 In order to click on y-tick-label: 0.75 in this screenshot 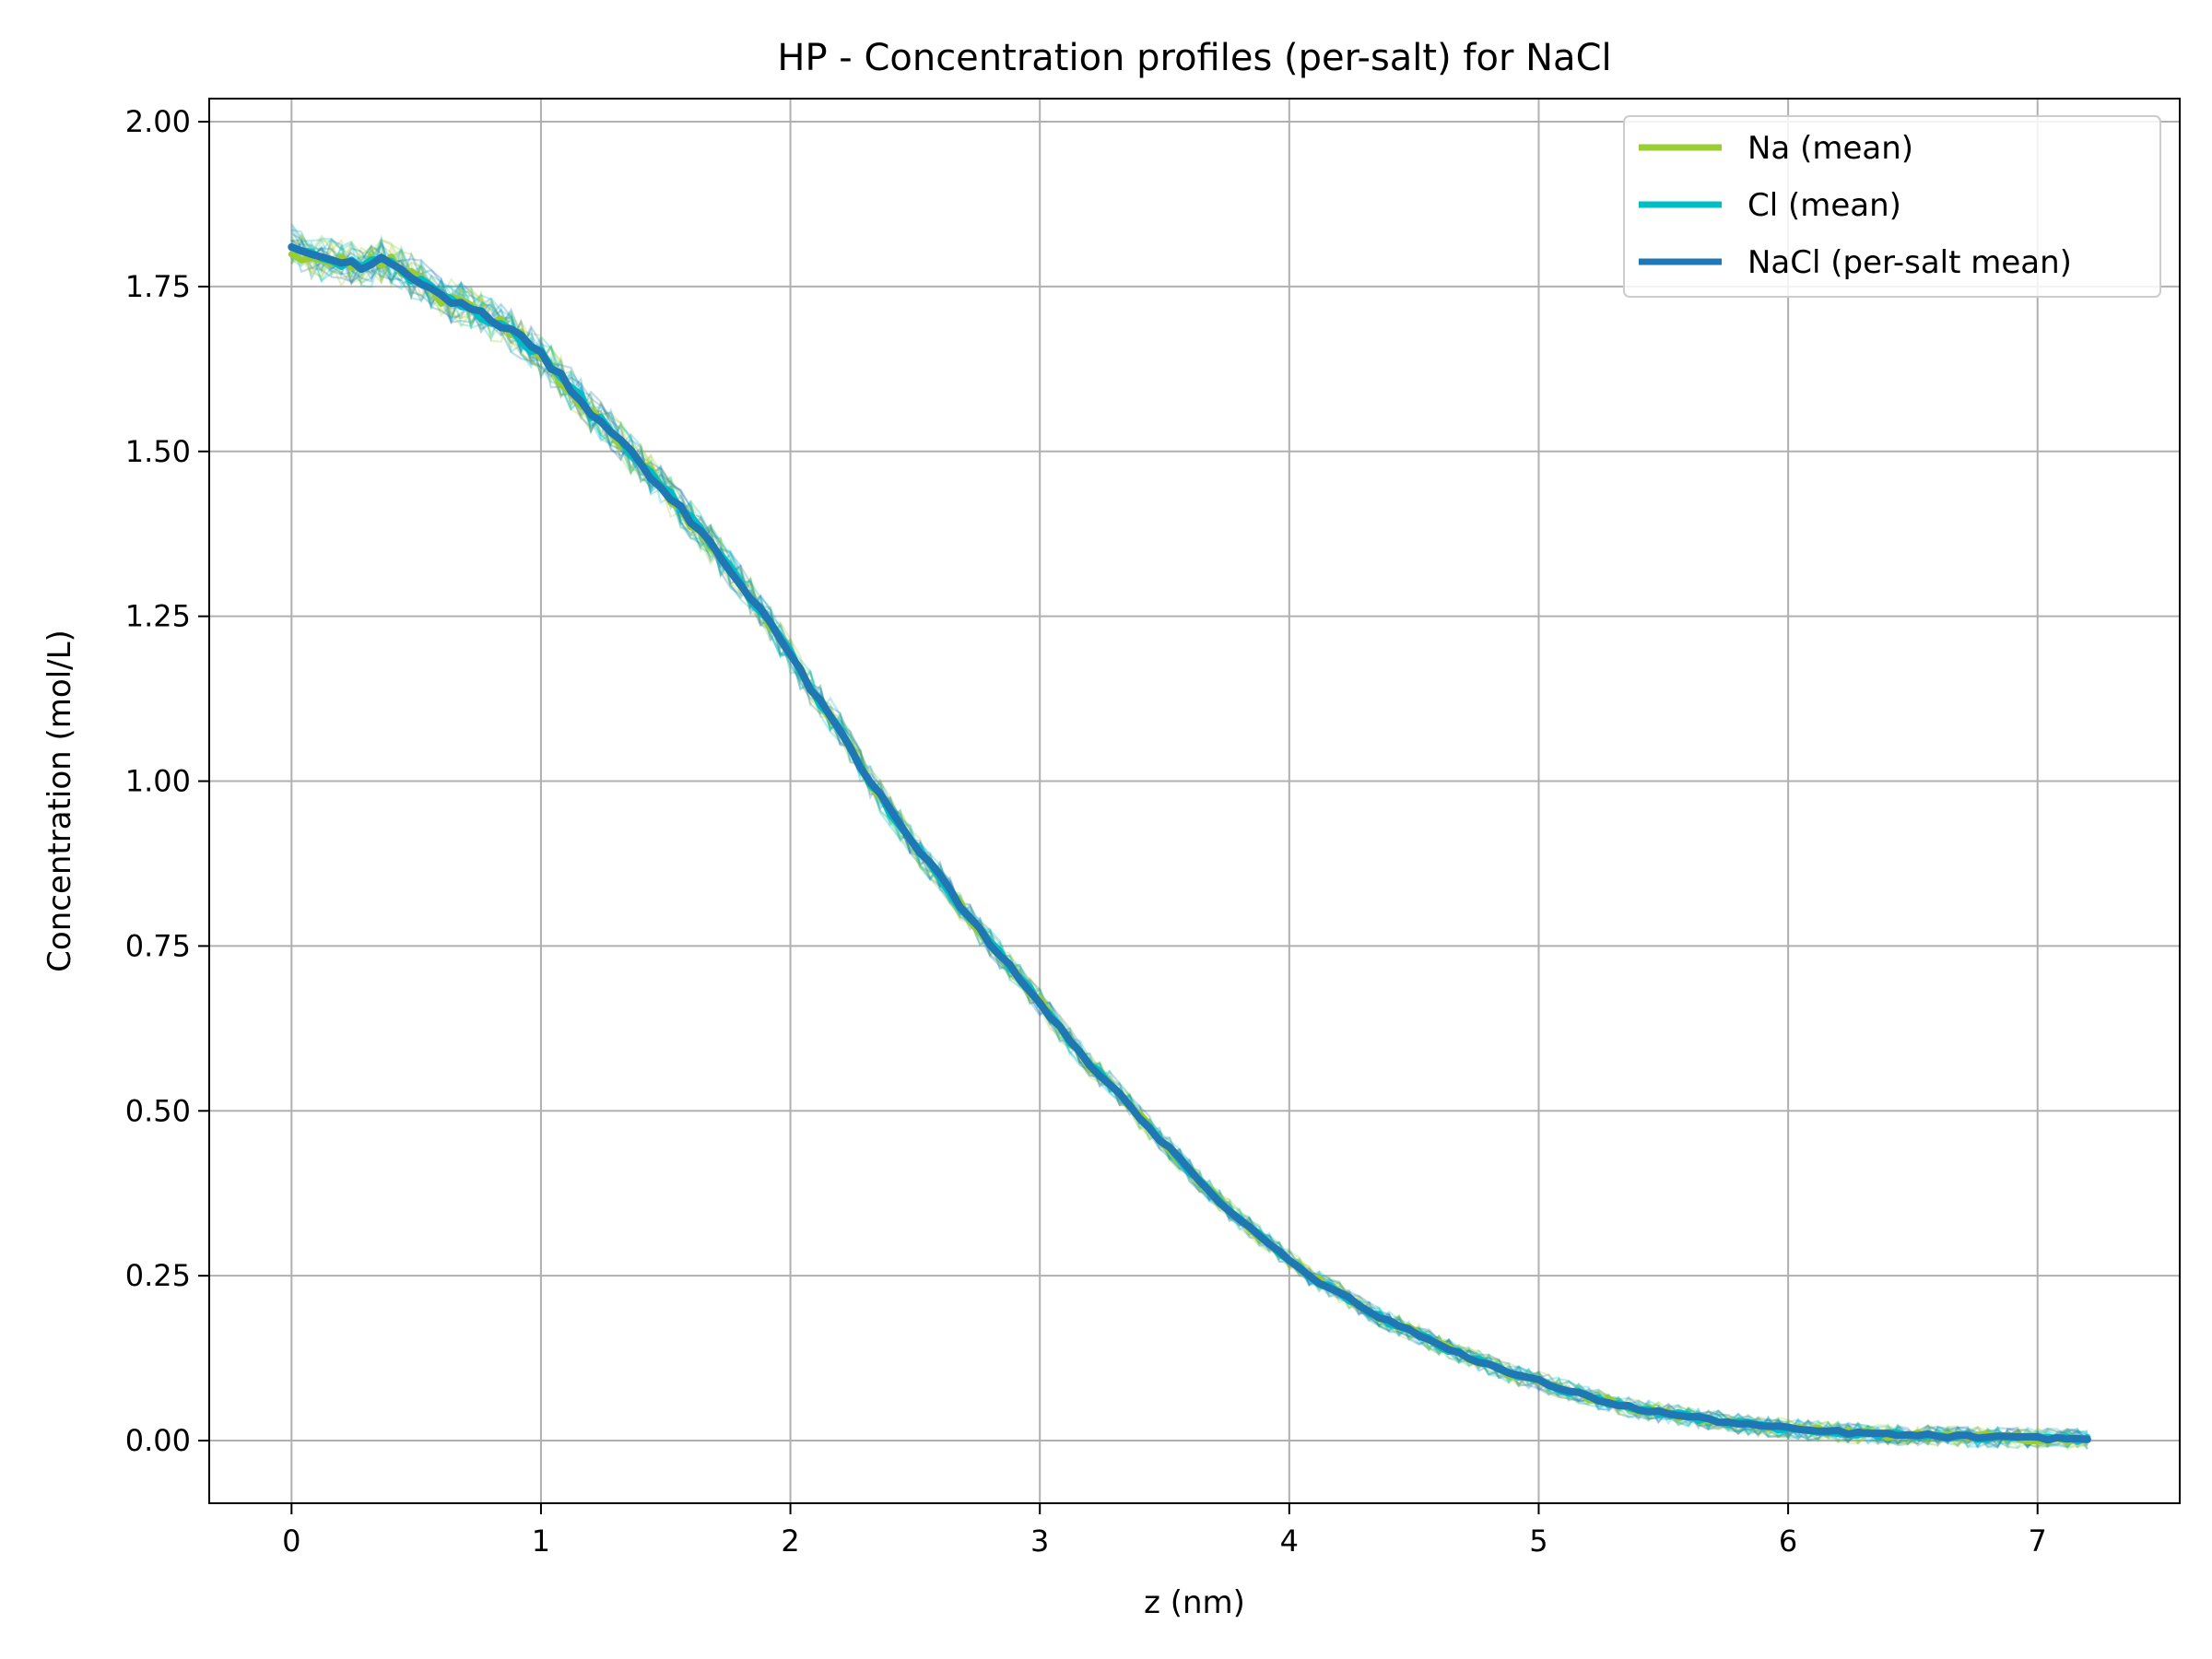, I will do `click(158, 945)`.